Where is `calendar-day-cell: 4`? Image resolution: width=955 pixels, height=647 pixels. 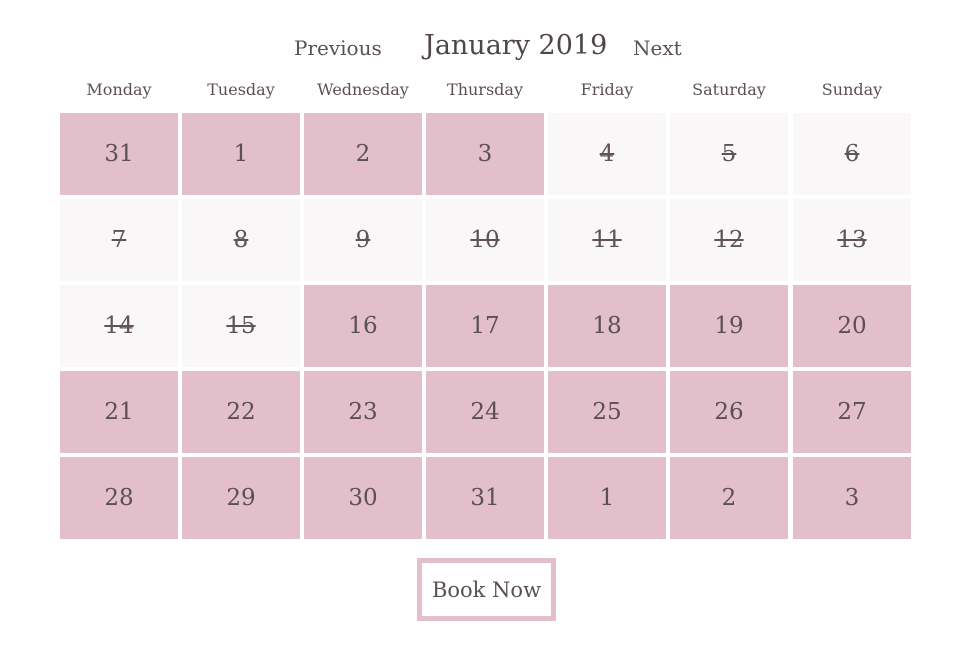
calendar-day-cell: 4 is located at coordinates (607, 154).